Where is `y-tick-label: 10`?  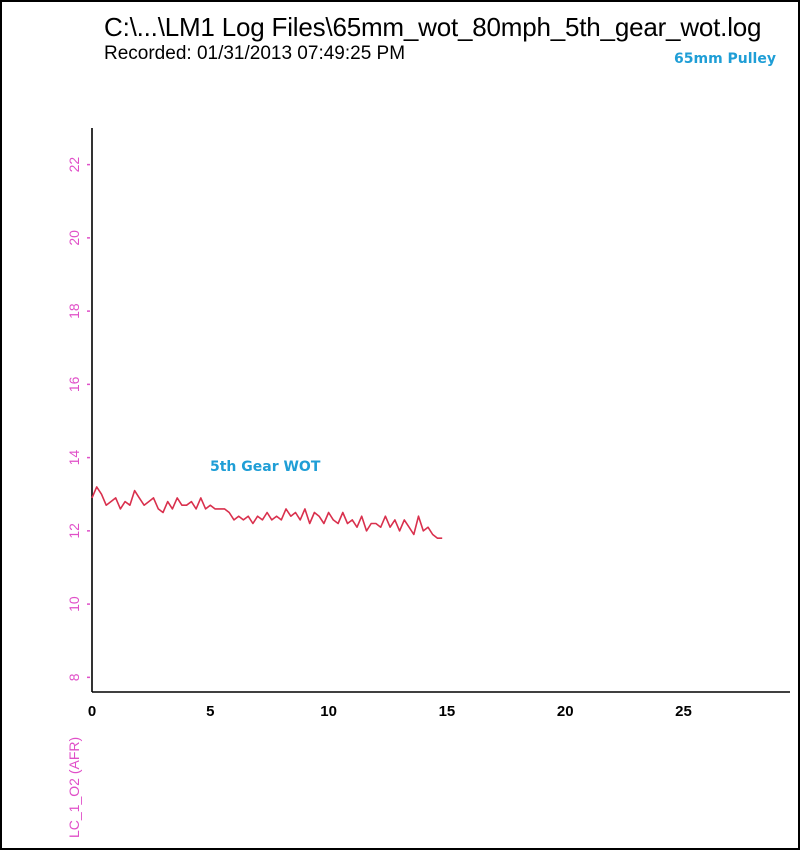
y-tick-label: 10 is located at coordinates (74, 604).